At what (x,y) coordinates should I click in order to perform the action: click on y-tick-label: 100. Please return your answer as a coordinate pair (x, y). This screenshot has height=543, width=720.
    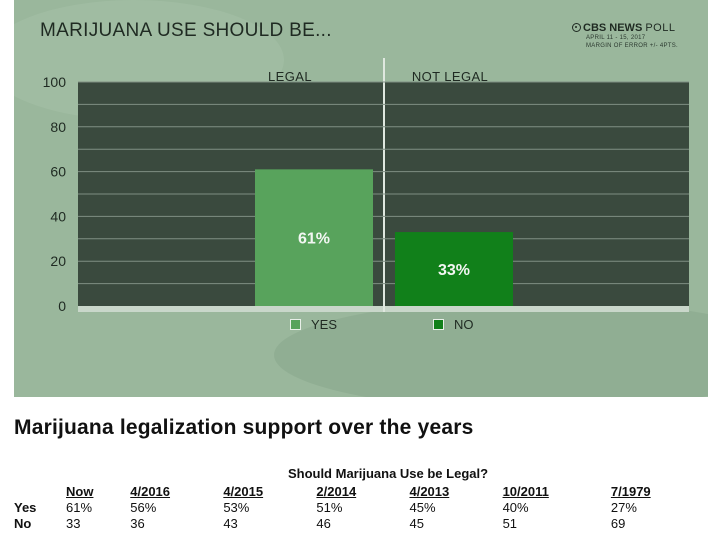
    Looking at the image, I should click on (55, 82).